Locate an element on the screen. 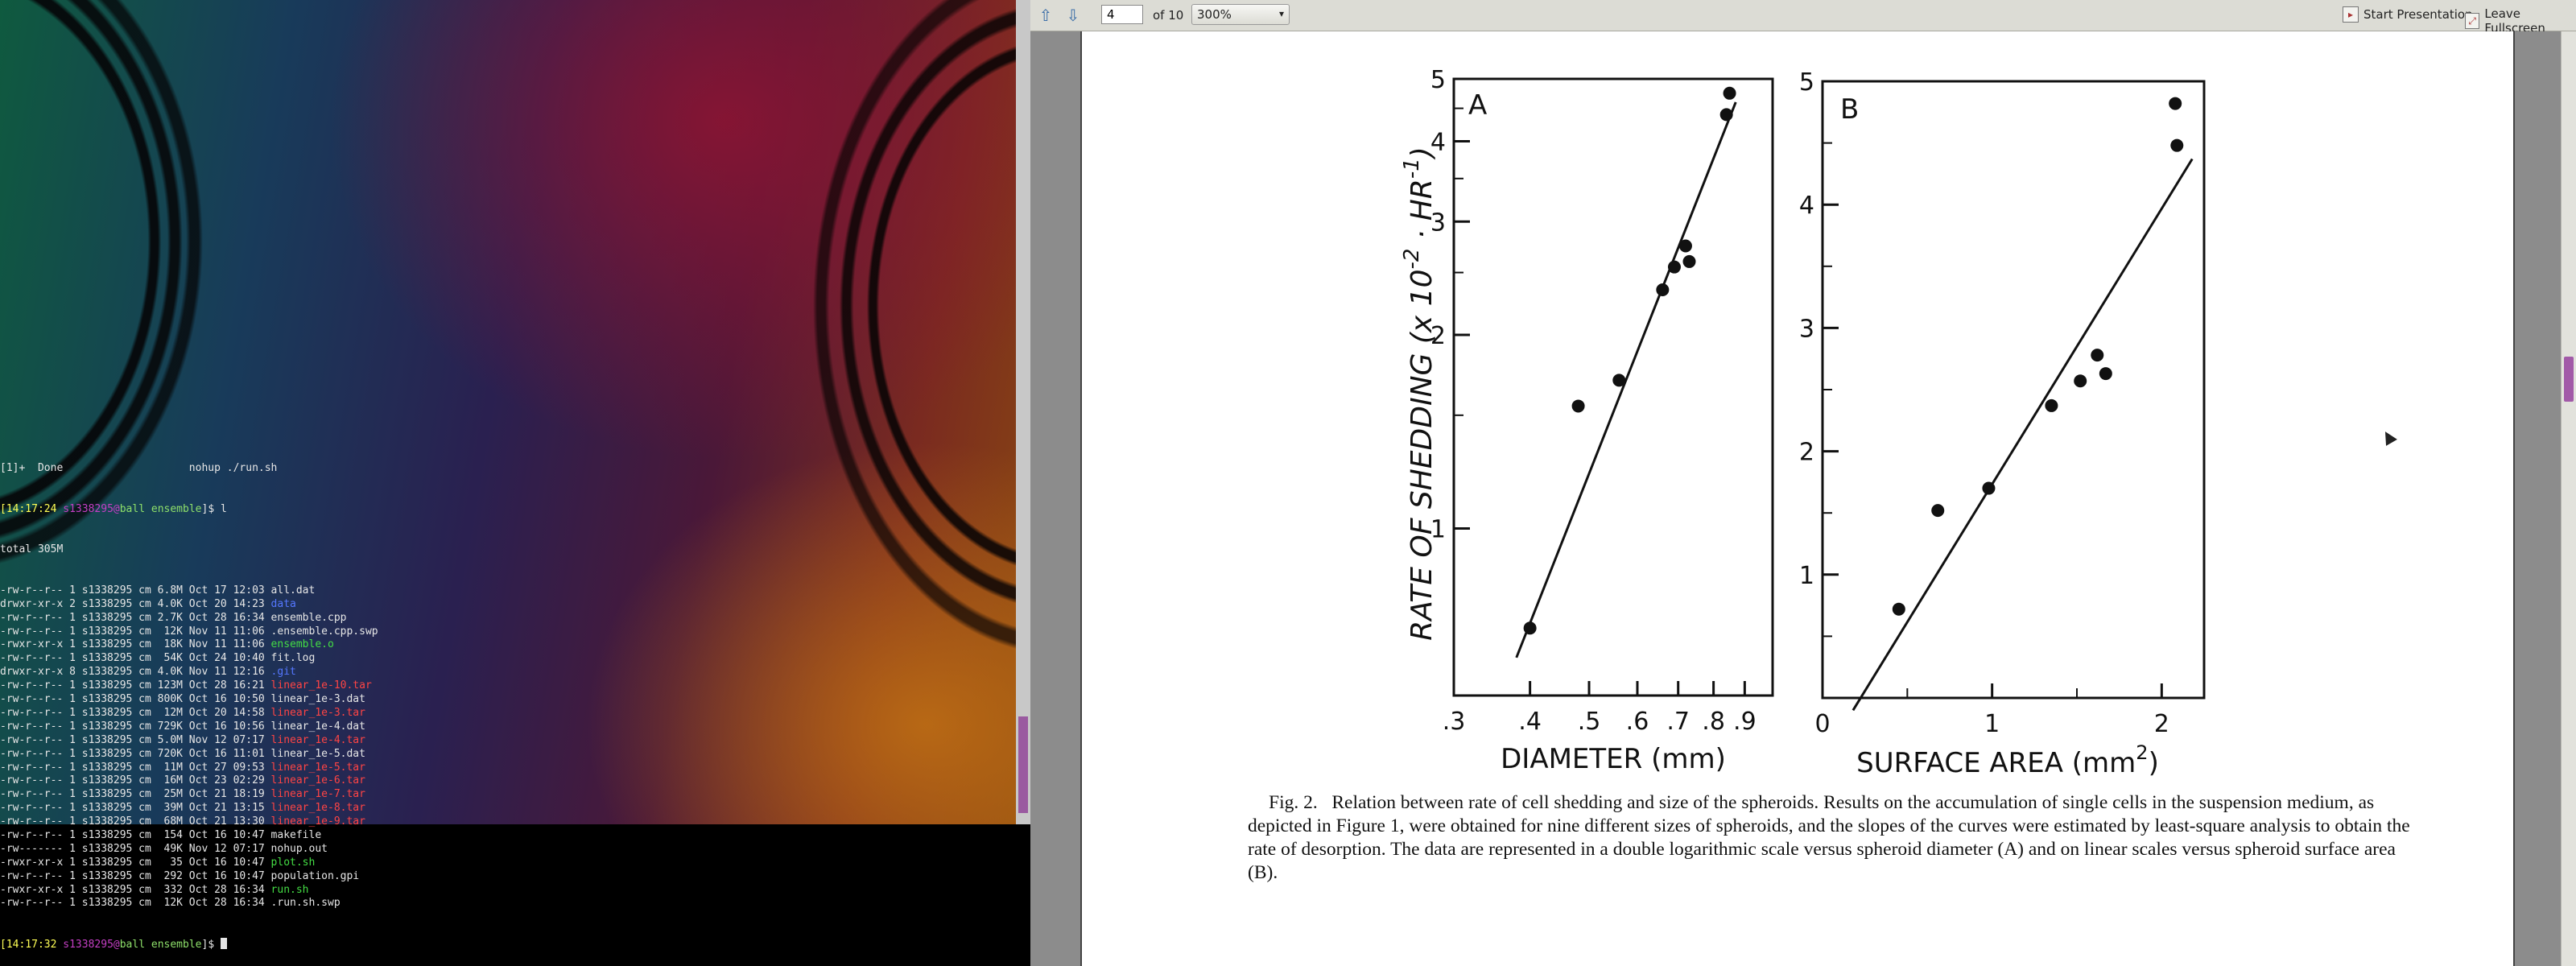  panel-b-fit-line is located at coordinates (2023, 435).